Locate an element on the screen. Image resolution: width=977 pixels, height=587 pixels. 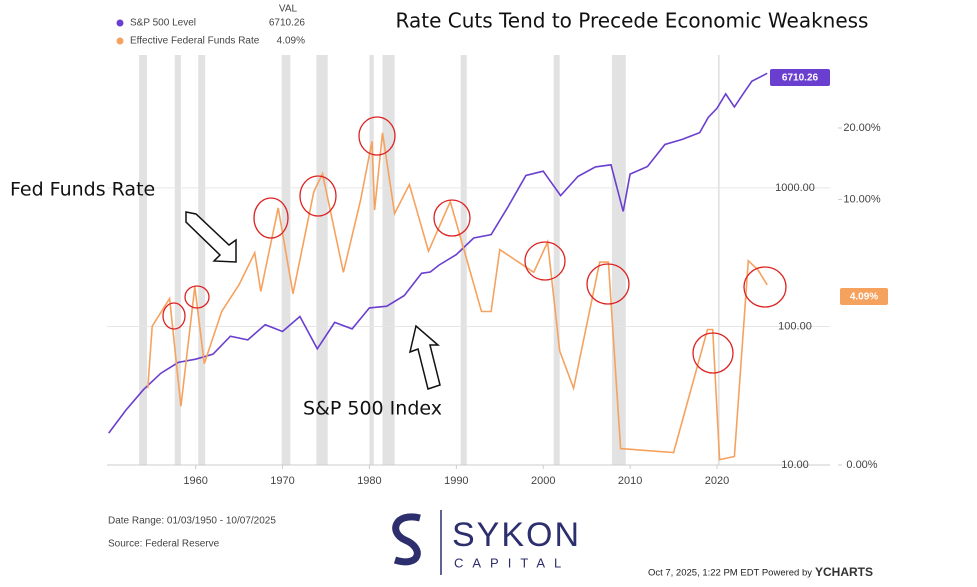
source: Source: Federal Reserve is located at coordinates (164, 544).